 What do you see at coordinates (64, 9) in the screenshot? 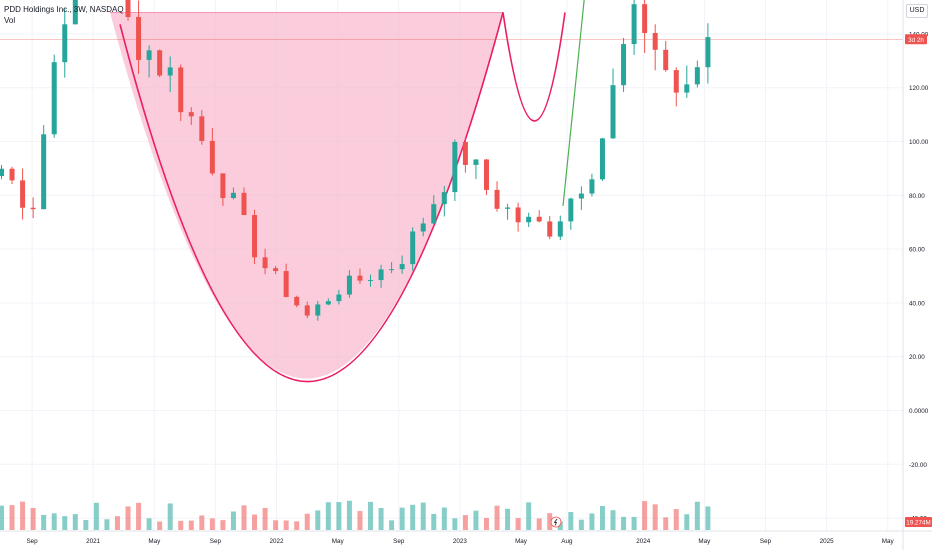
I see `symbol-title: PDD Holdings Inc., 3W, NASDAQ` at bounding box center [64, 9].